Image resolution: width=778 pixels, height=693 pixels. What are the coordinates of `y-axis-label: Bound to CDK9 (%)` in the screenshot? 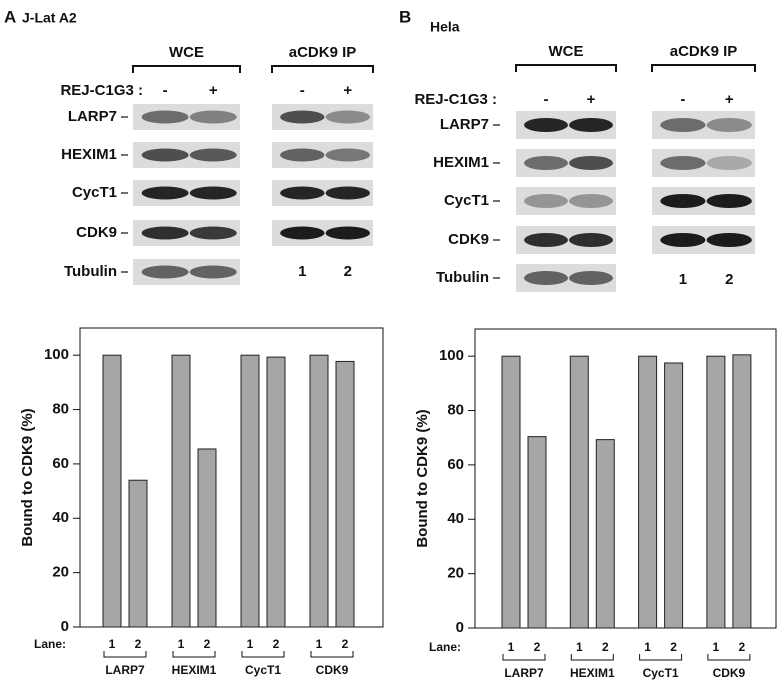 It's located at (27, 477).